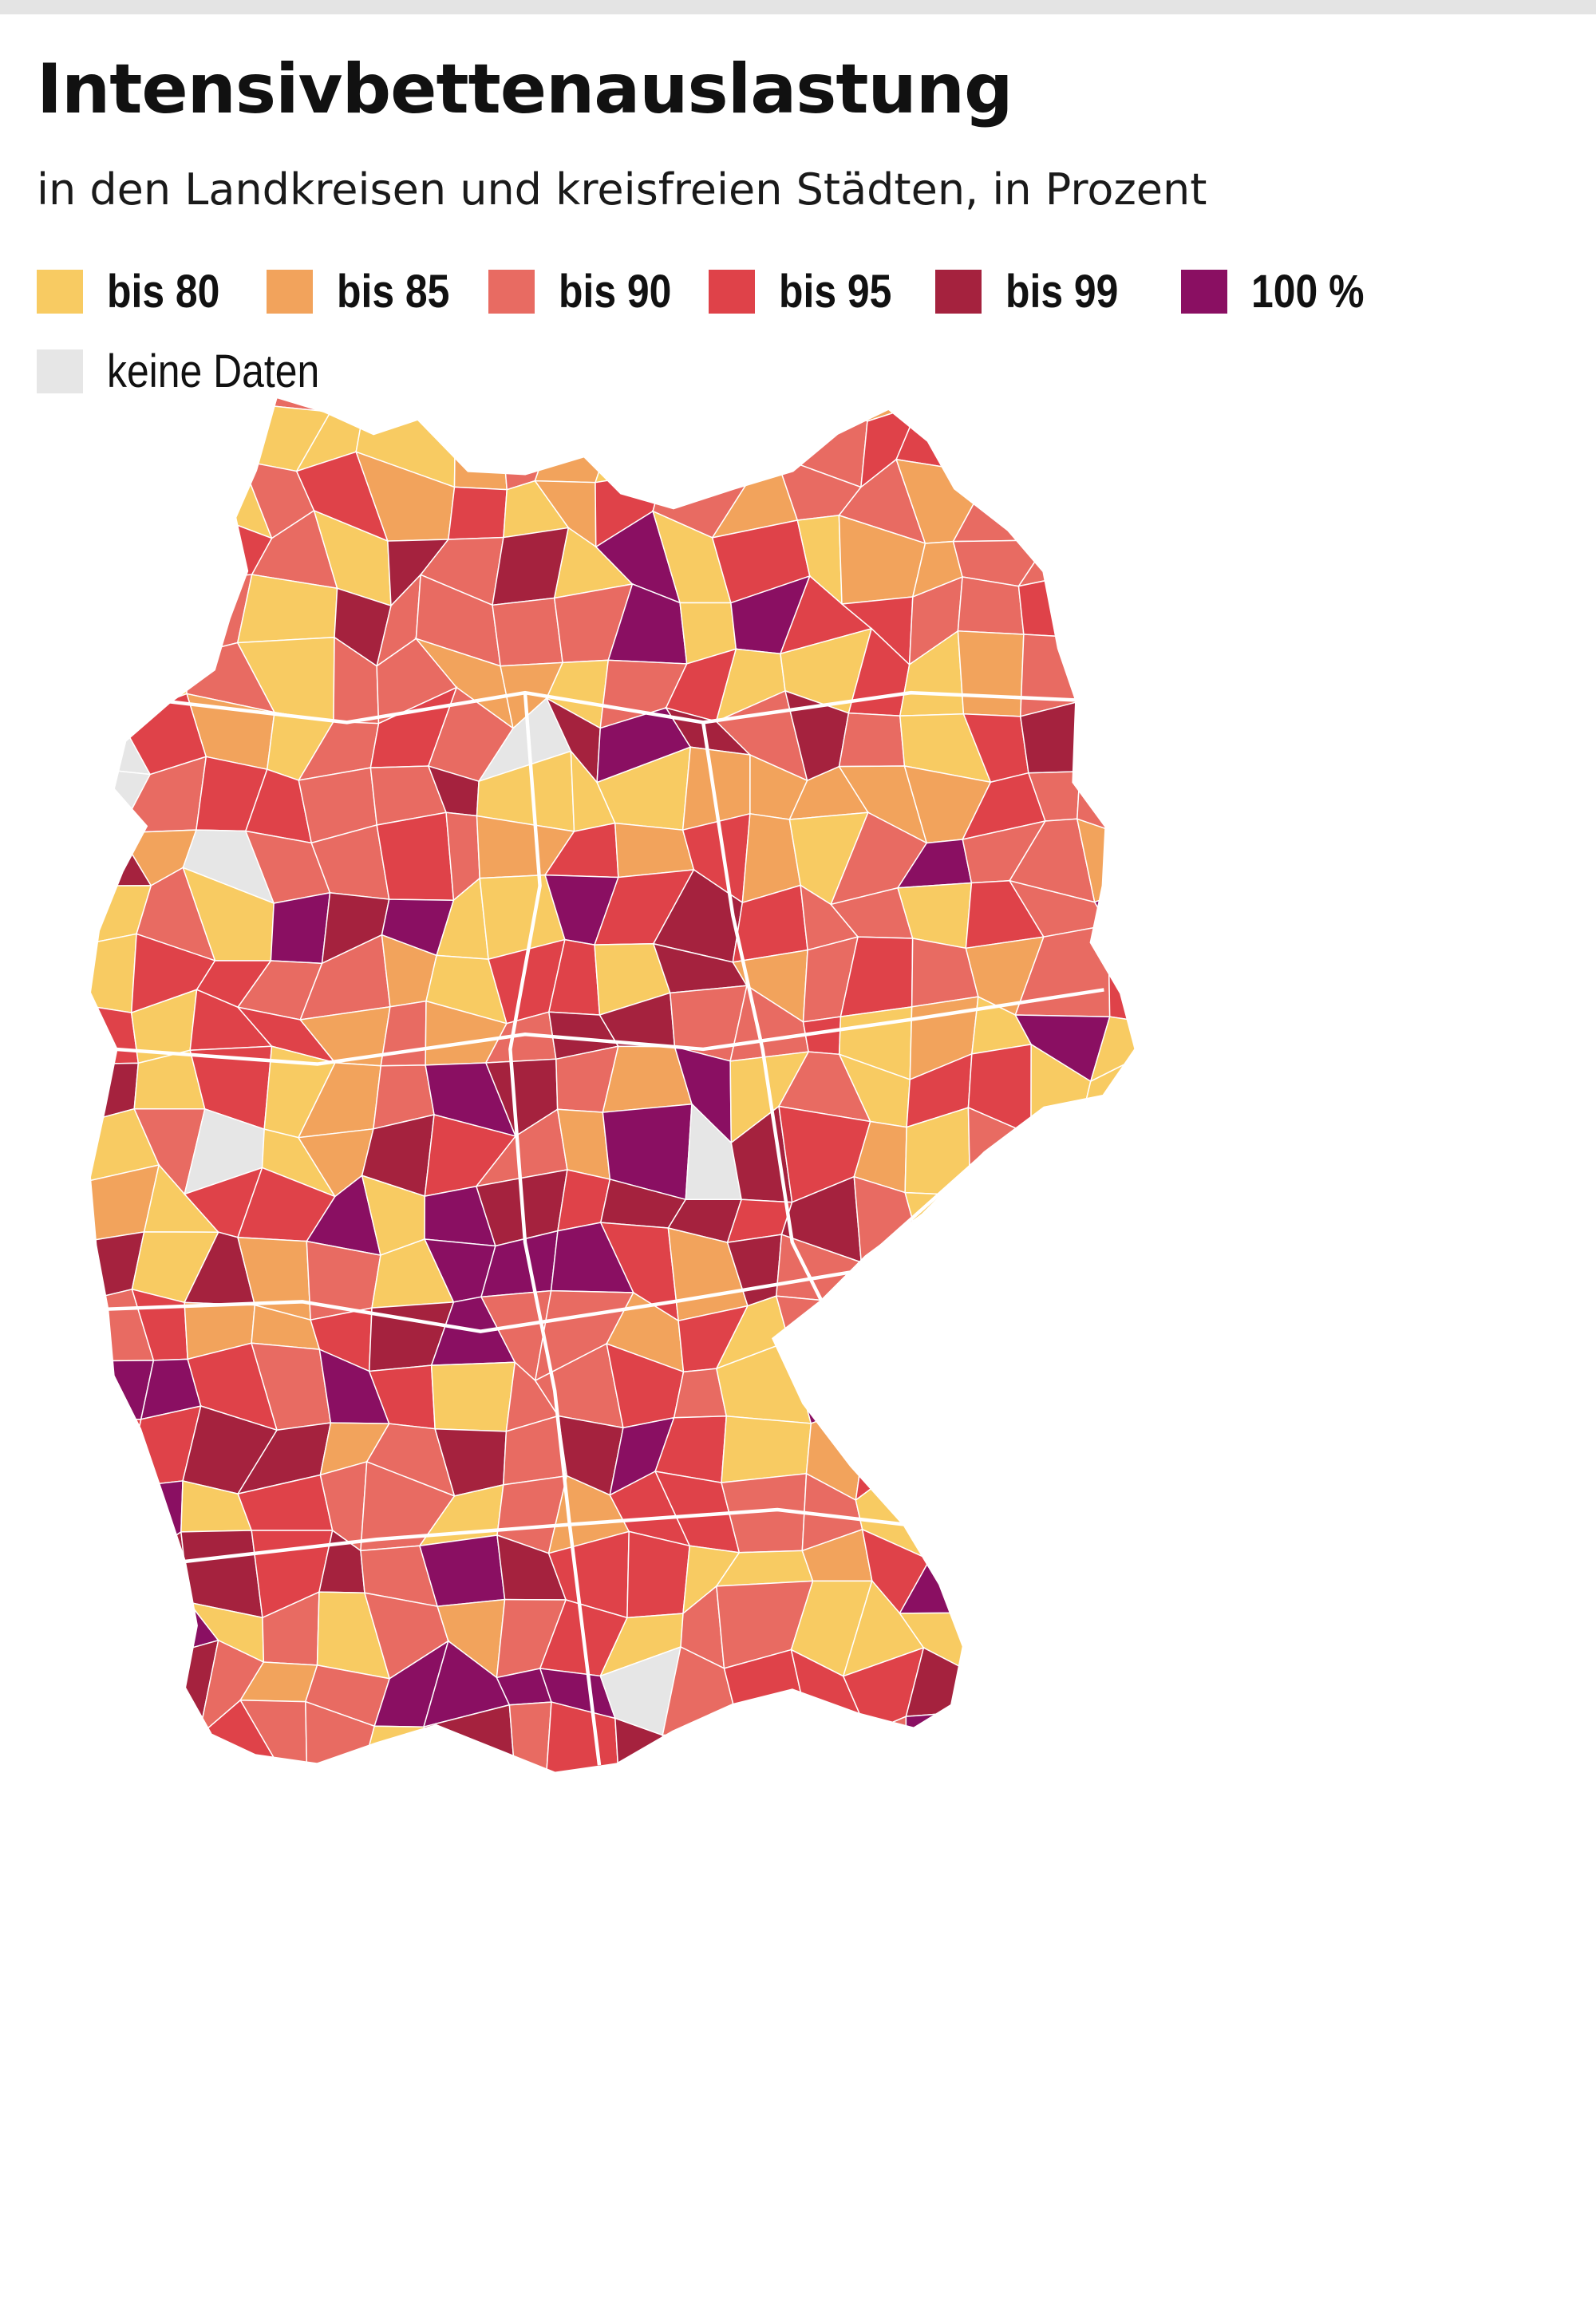 The height and width of the screenshot is (2306, 1596). I want to click on state-border, so click(609, 1027).